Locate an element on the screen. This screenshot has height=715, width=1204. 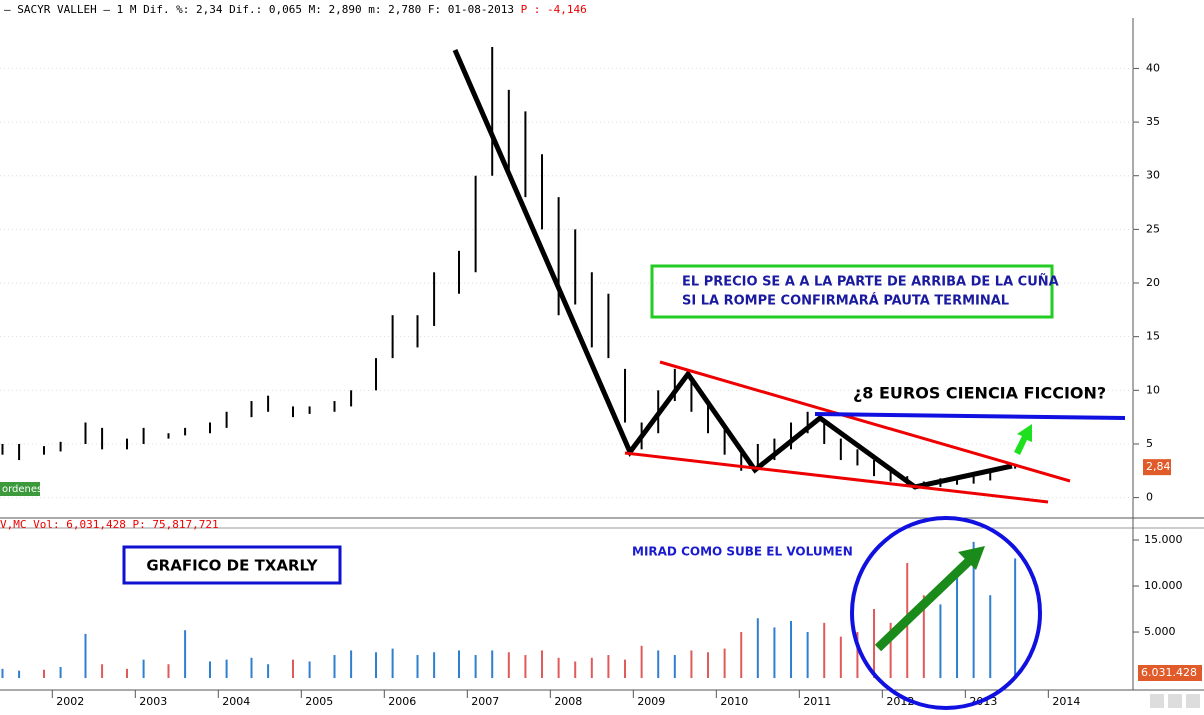
x-tick-label: 2010 is located at coordinates (734, 701).